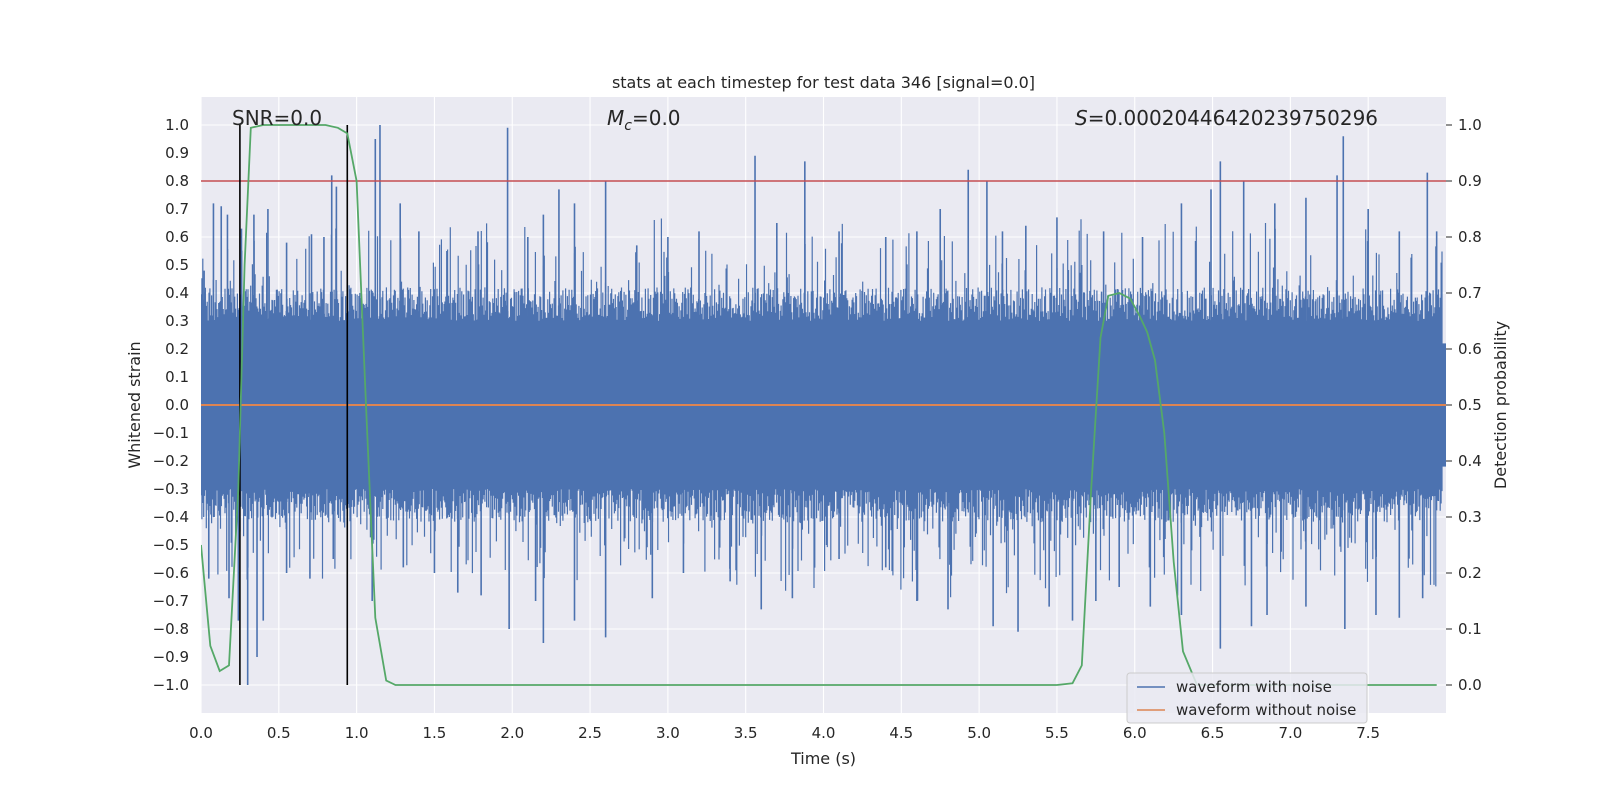  Describe the element at coordinates (171, 685) in the screenshot. I see `y-tick-label: −1.0` at that location.